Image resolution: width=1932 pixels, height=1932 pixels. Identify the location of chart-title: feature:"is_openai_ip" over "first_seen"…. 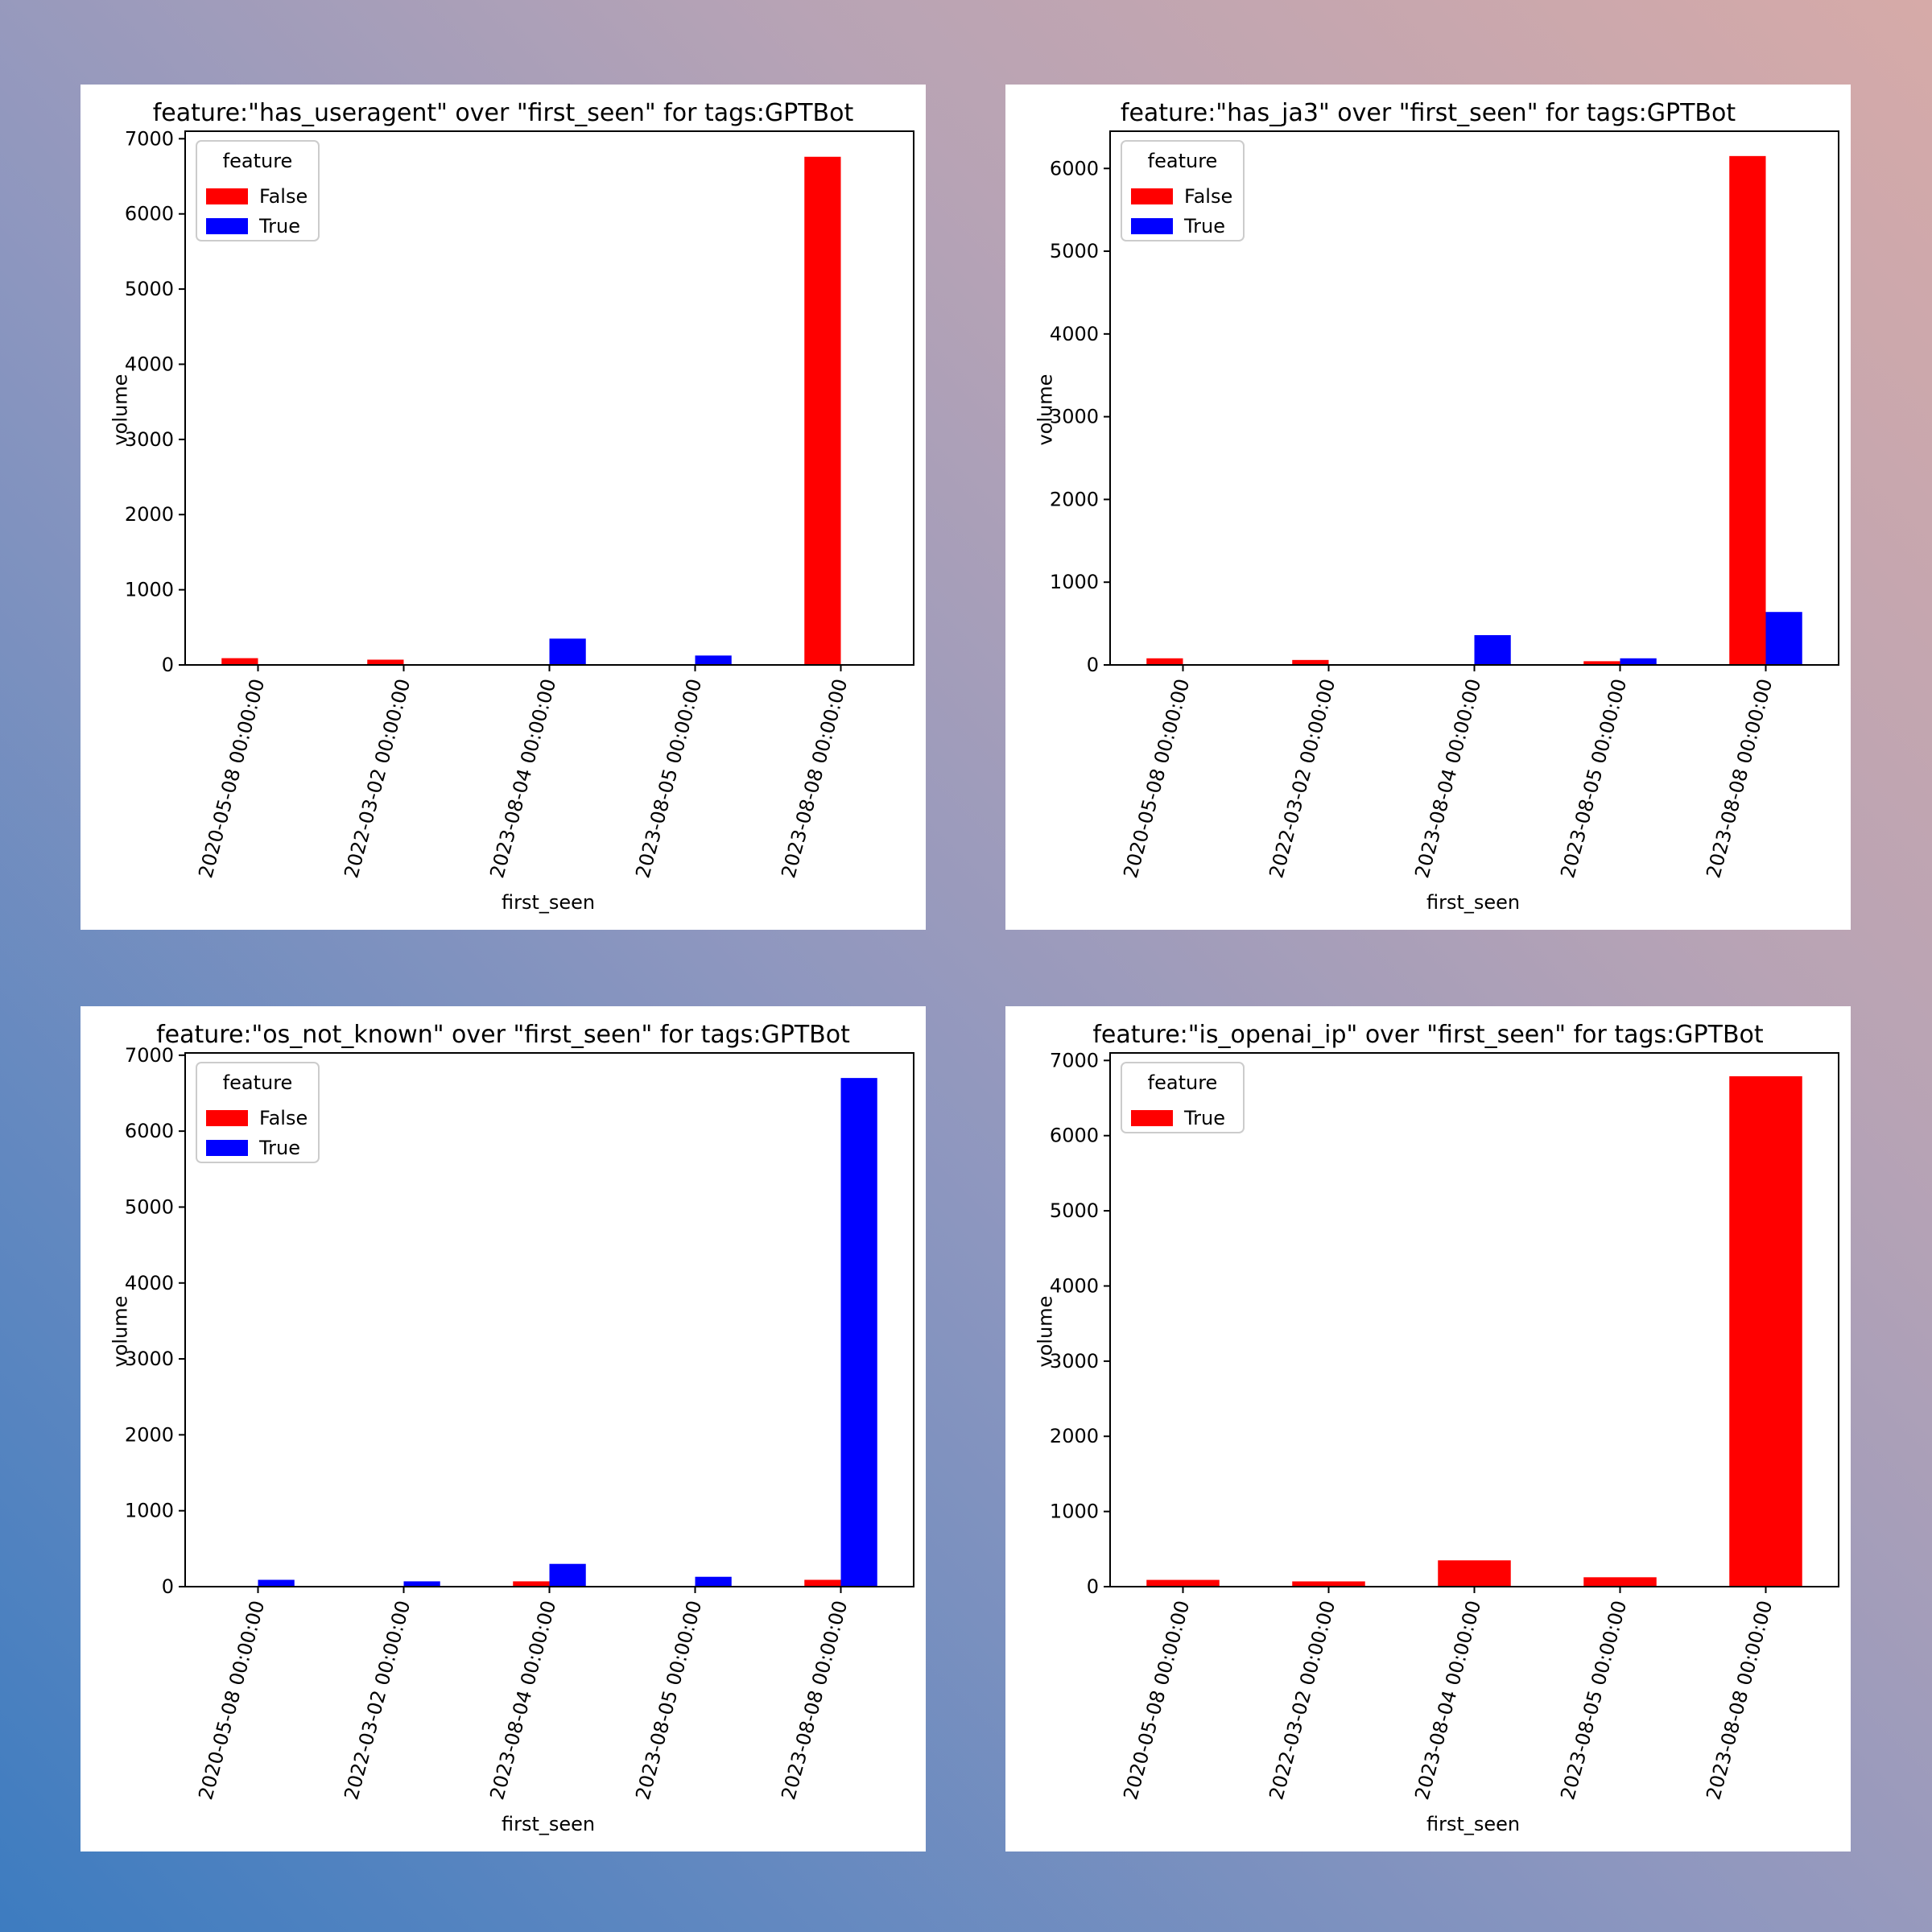
(1428, 1035).